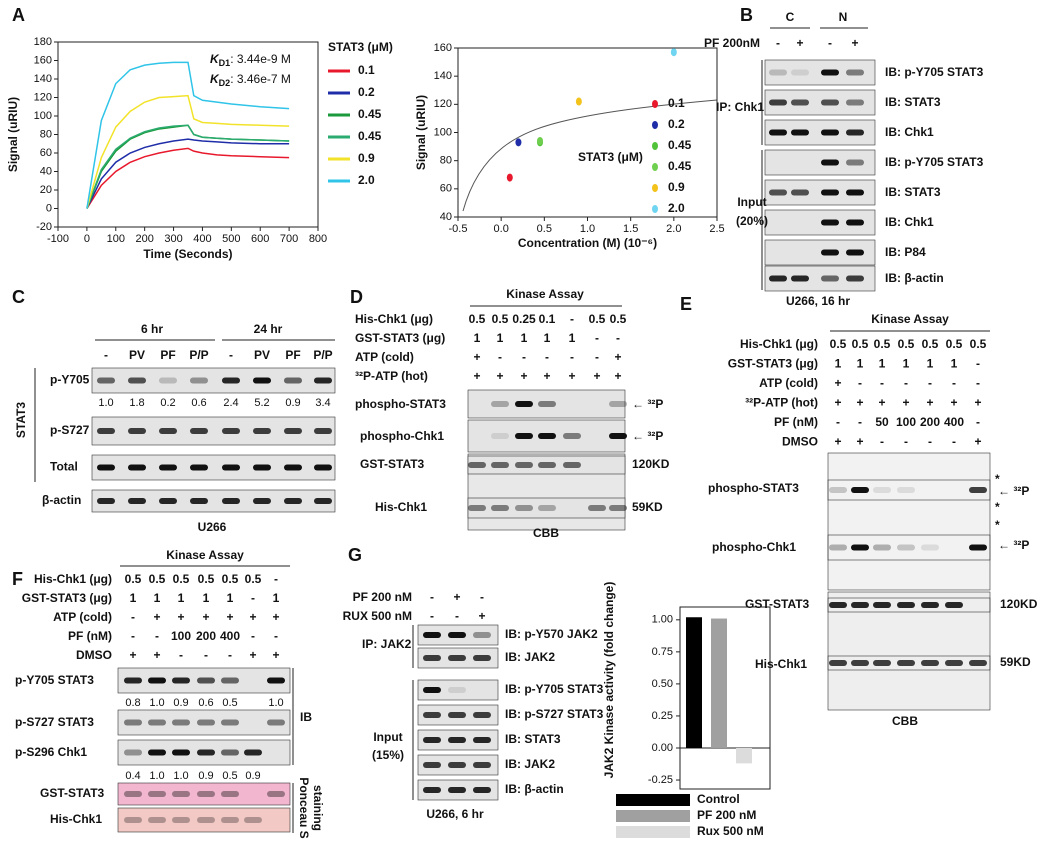 Image resolution: width=1050 pixels, height=843 pixels. Describe the element at coordinates (292, 355) in the screenshot. I see `label: PF` at that location.